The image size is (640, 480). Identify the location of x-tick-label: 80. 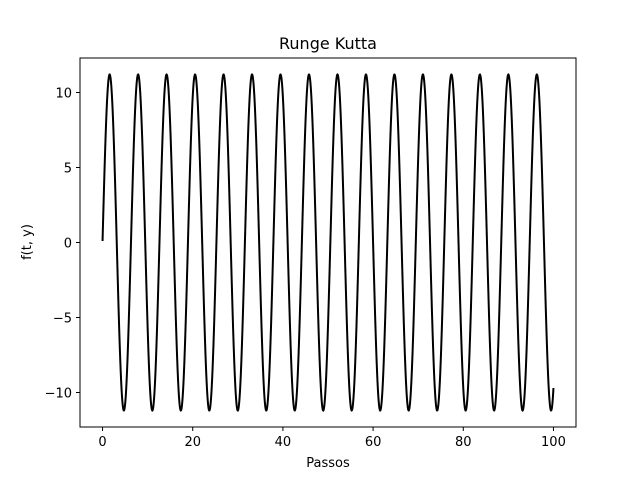
(463, 442).